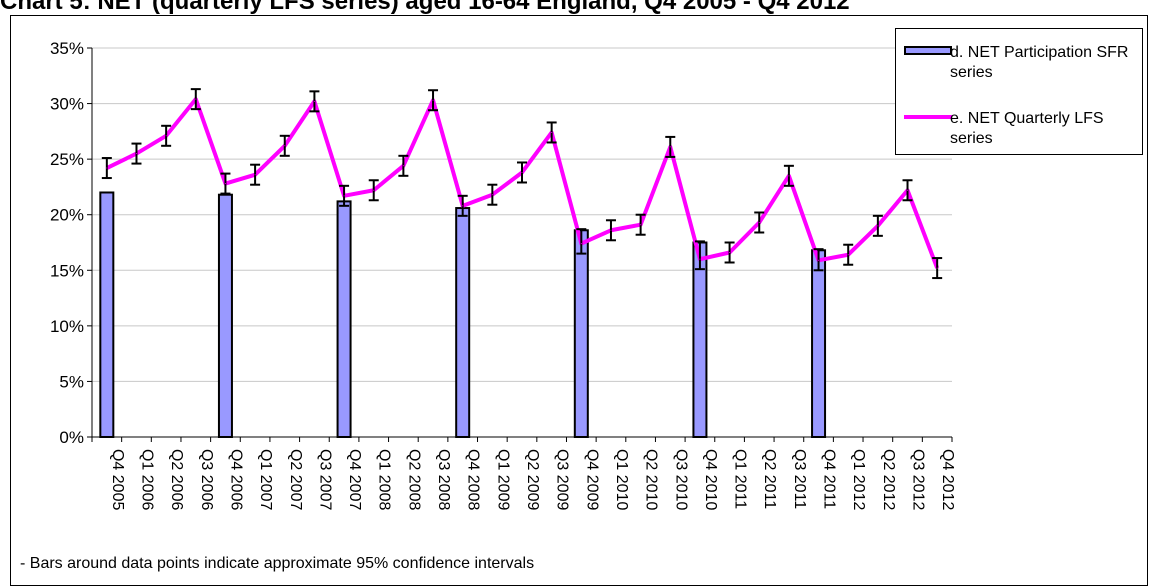 This screenshot has height=587, width=1149. I want to click on x-tick-label: Q4 2011, so click(829, 479).